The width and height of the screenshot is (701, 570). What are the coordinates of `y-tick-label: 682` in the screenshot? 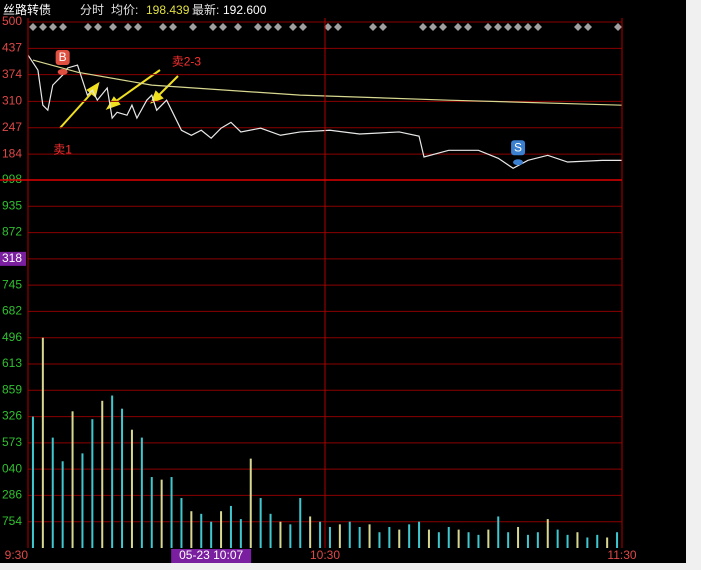 It's located at (12, 311).